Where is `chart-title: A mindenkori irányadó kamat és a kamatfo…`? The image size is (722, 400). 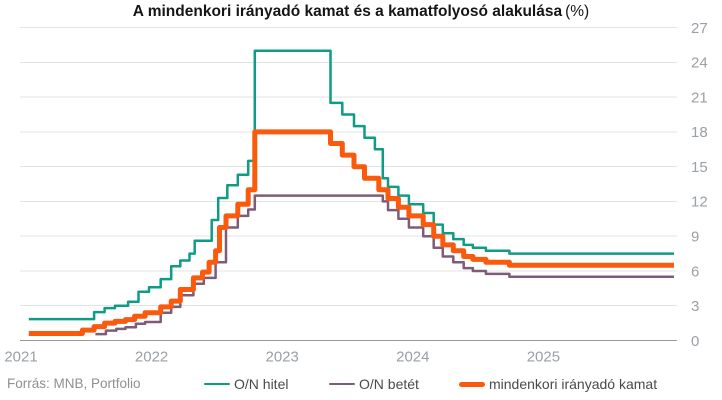
chart-title: A mindenkori irányadó kamat és a kamatfo… is located at coordinates (361, 12).